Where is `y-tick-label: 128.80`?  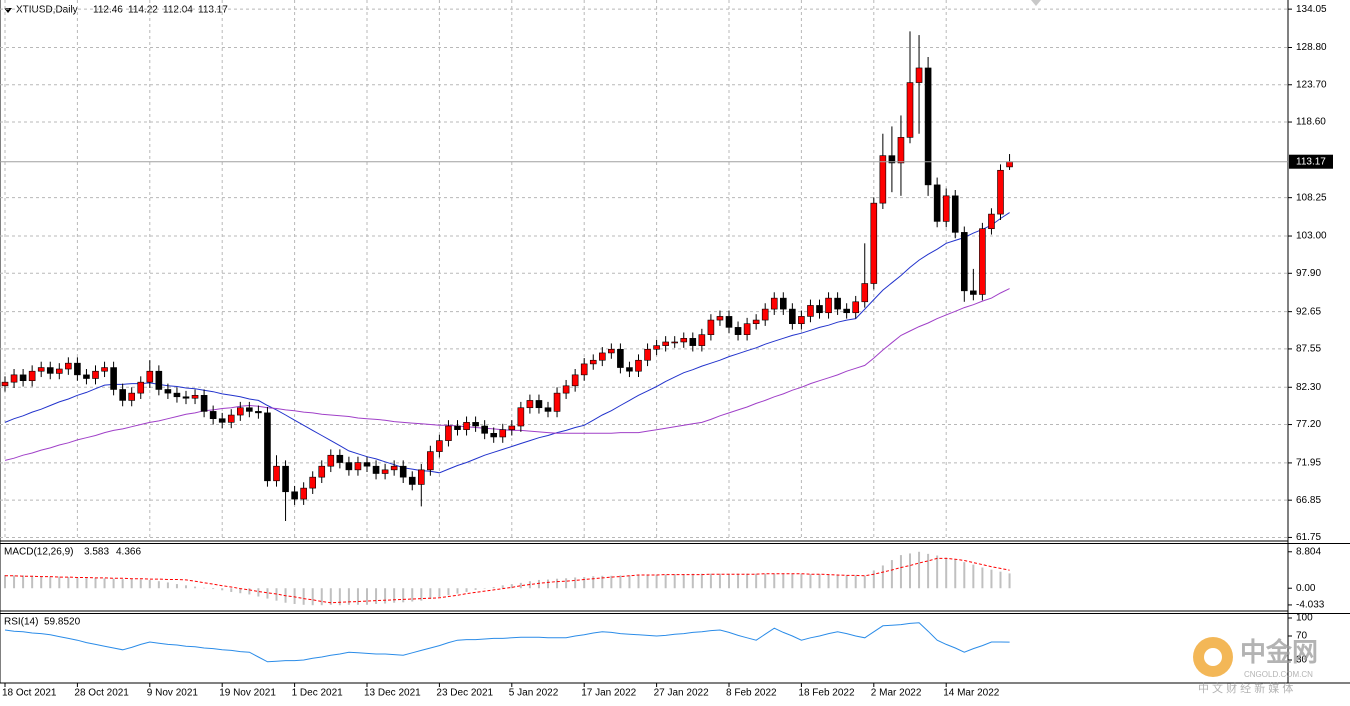
y-tick-label: 128.80 is located at coordinates (1311, 47).